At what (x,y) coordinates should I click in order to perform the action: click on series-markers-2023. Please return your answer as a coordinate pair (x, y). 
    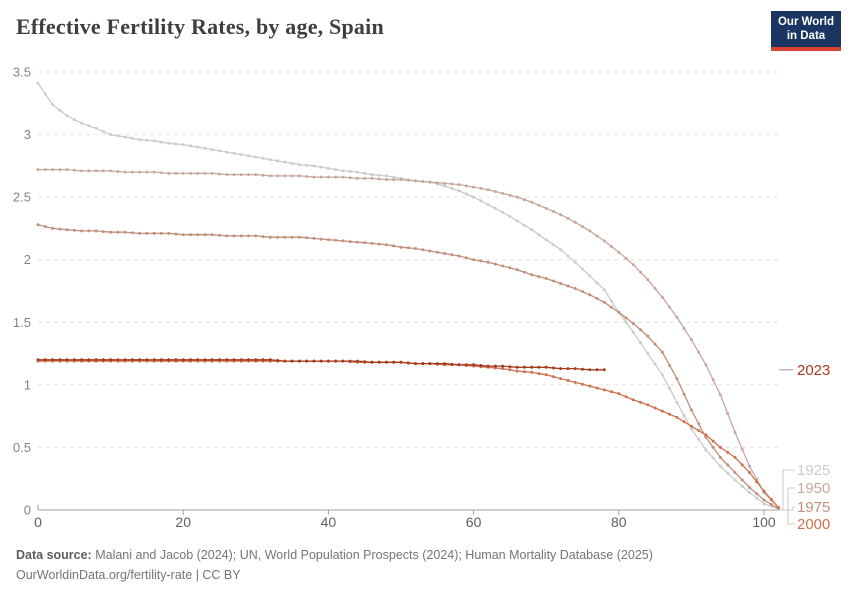
    Looking at the image, I should click on (321, 365).